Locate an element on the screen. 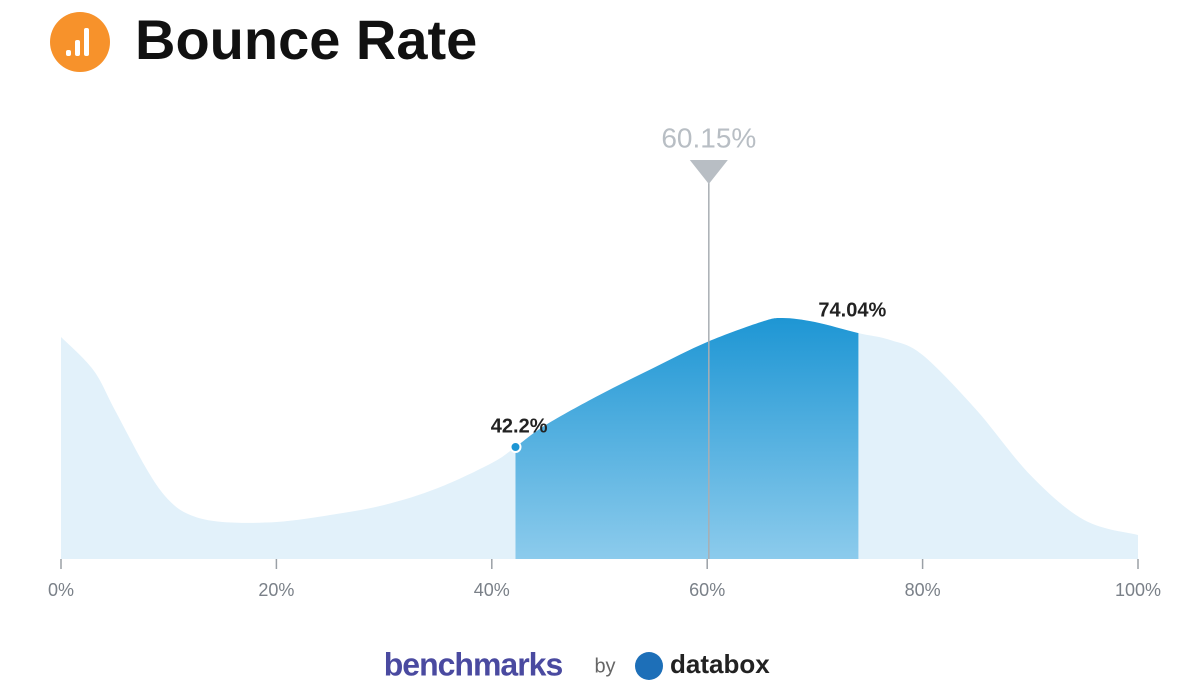 Image resolution: width=1200 pixels, height=700 pixels. x-tick-label: 80% is located at coordinates (923, 590).